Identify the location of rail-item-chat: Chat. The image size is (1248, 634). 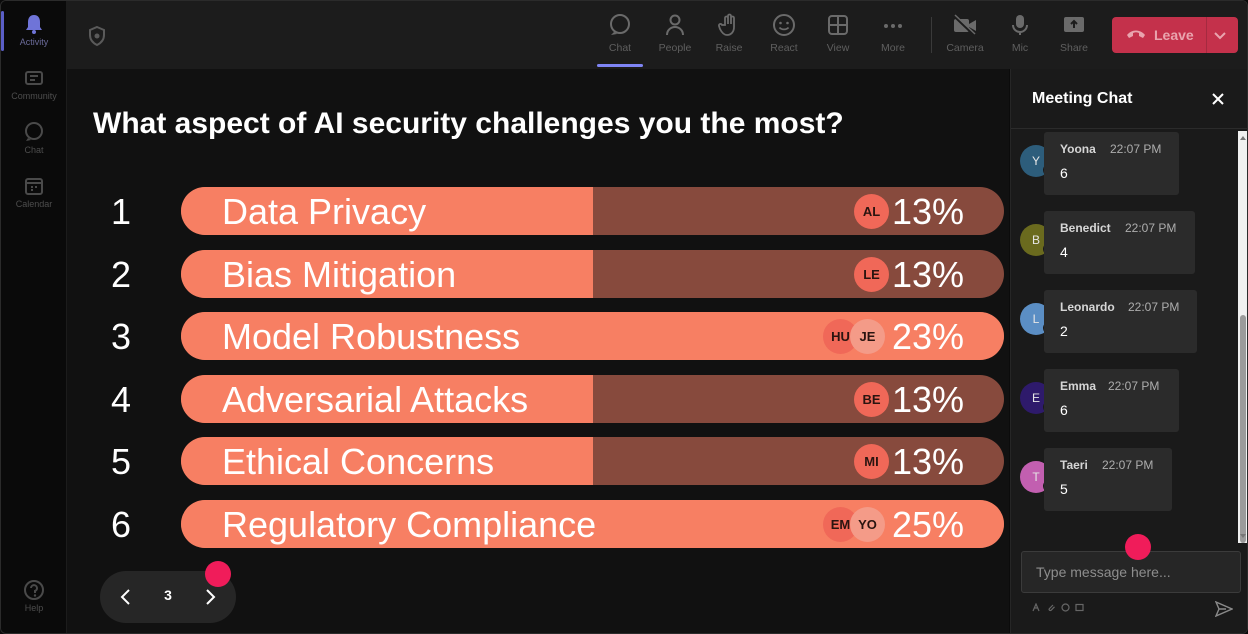
(34, 138).